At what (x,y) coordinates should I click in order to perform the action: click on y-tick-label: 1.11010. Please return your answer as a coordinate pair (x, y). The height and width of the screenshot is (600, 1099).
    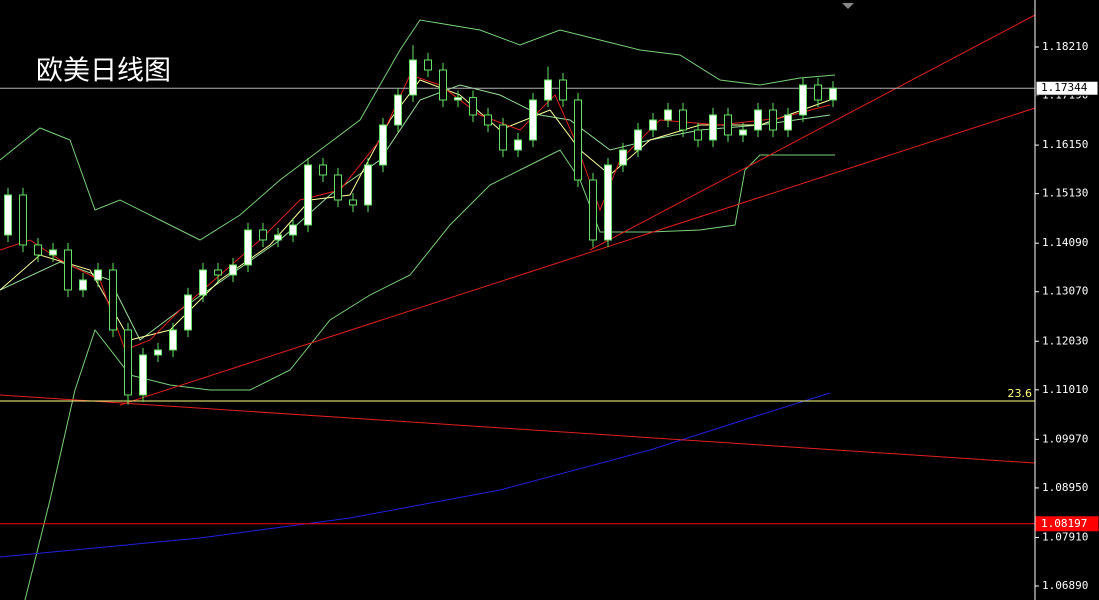
    Looking at the image, I should click on (1065, 389).